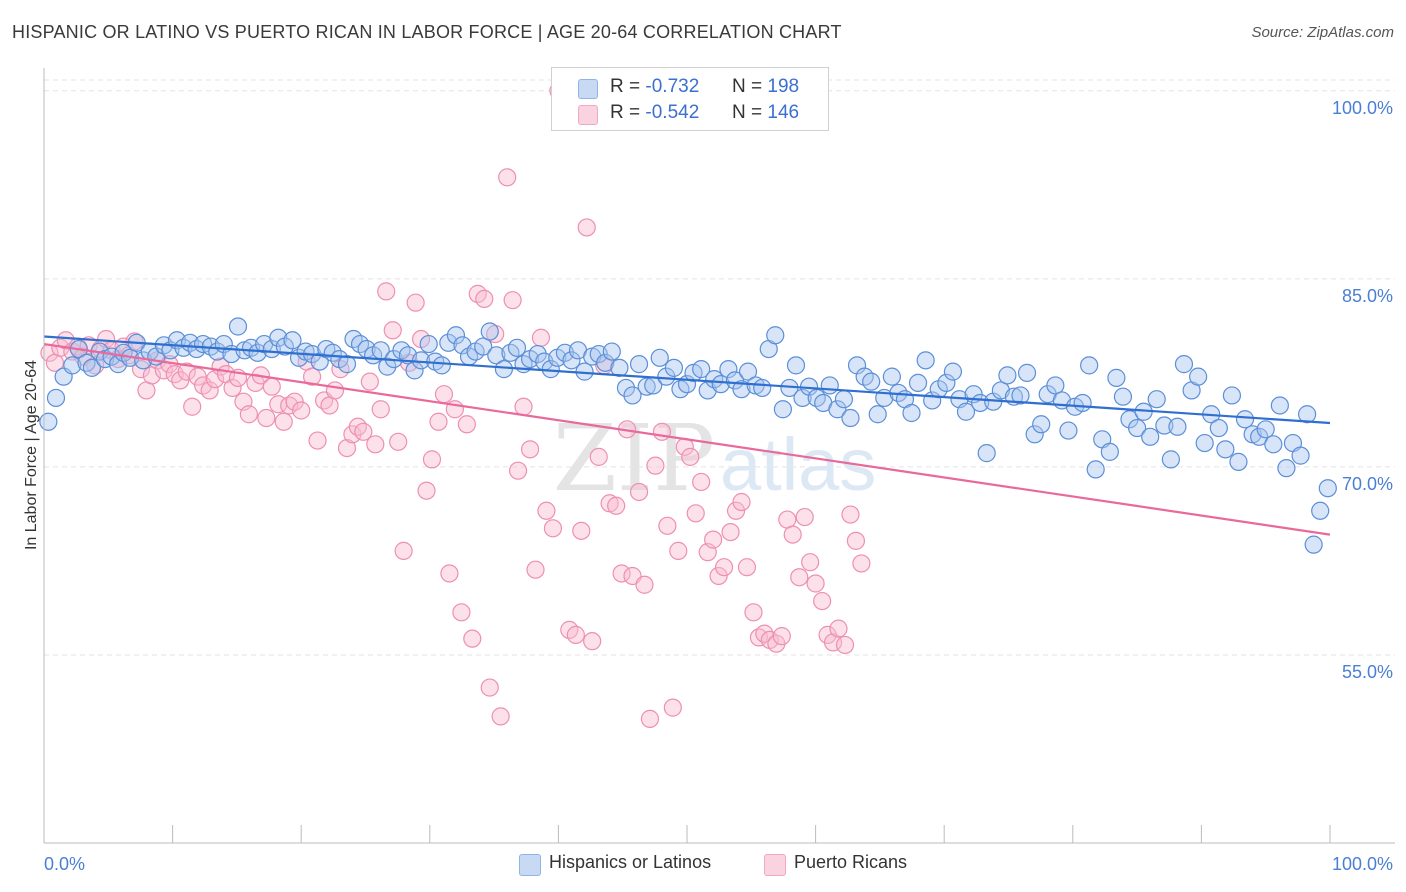 The width and height of the screenshot is (1406, 892). Describe the element at coordinates (672, 112) in the screenshot. I see `legend-r-value: -0.542` at that location.